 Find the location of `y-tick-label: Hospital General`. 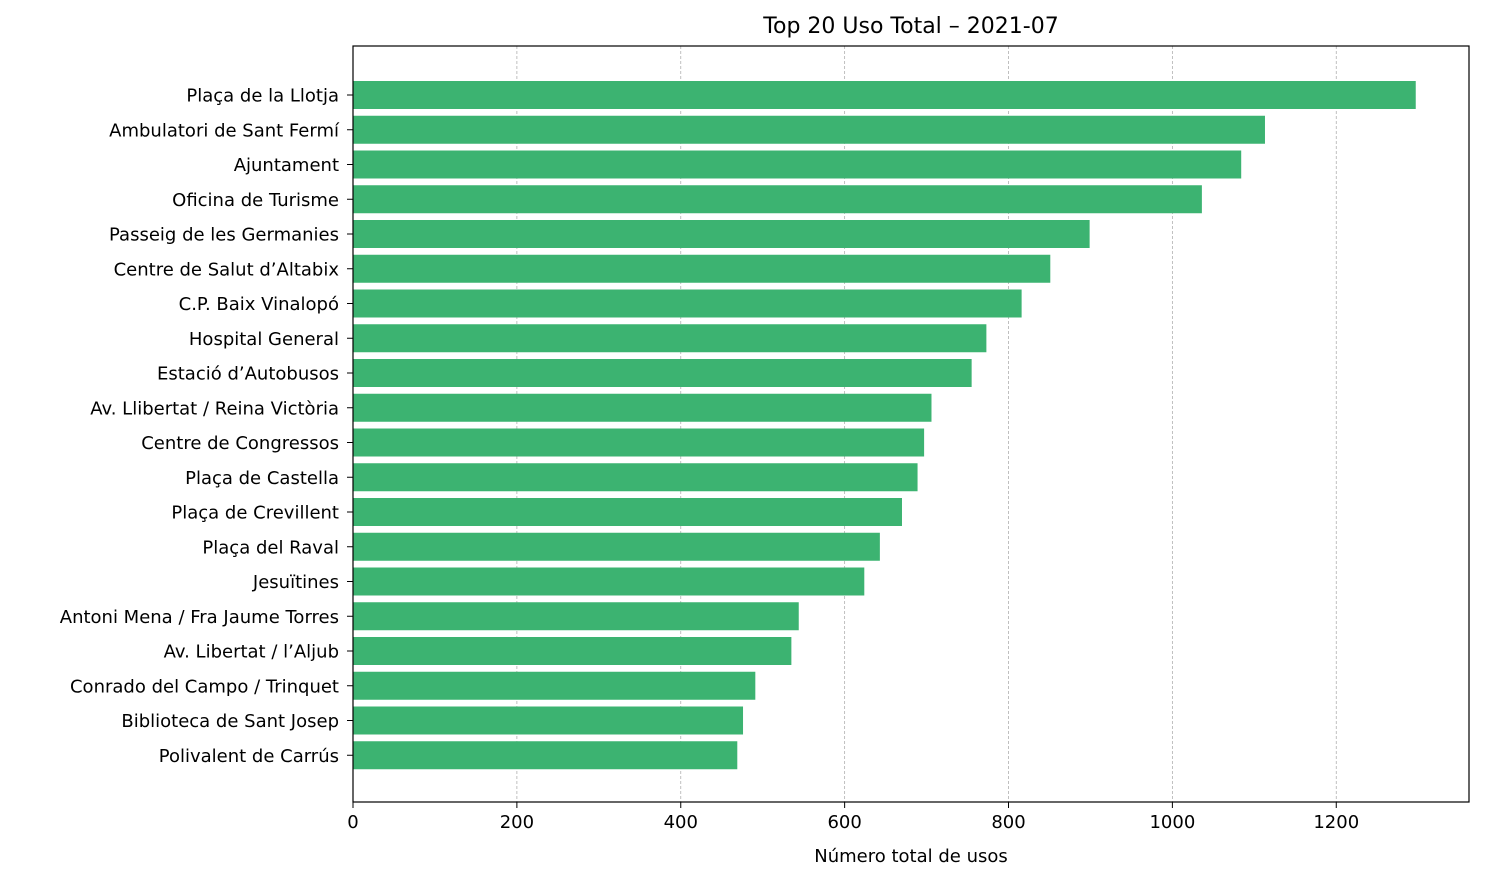

y-tick-label: Hospital General is located at coordinates (264, 339).